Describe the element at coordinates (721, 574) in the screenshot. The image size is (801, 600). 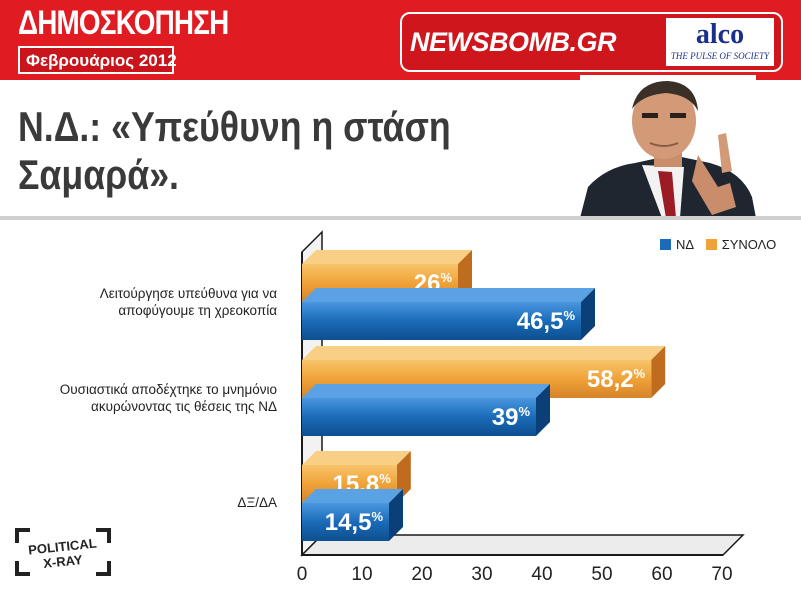
I see `x-tick-label: 70` at that location.